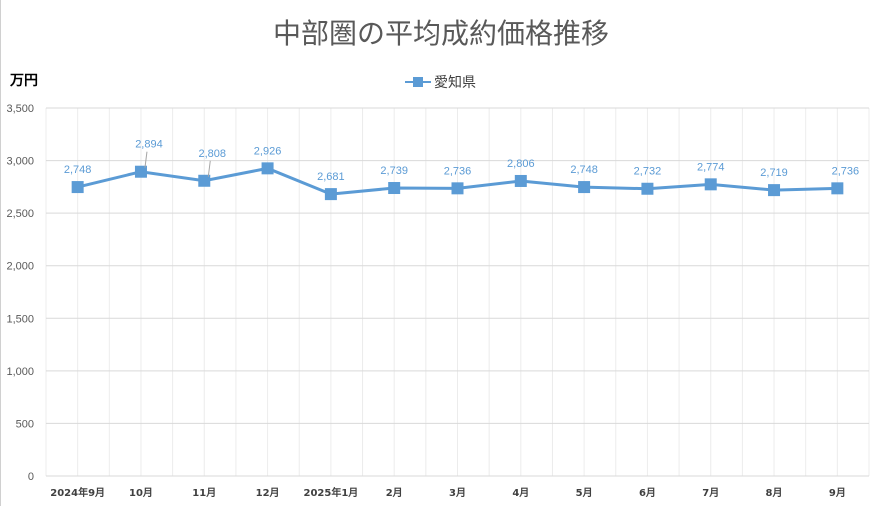 The height and width of the screenshot is (506, 880). What do you see at coordinates (837, 493) in the screenshot?
I see `x-tick-label: 9月` at bounding box center [837, 493].